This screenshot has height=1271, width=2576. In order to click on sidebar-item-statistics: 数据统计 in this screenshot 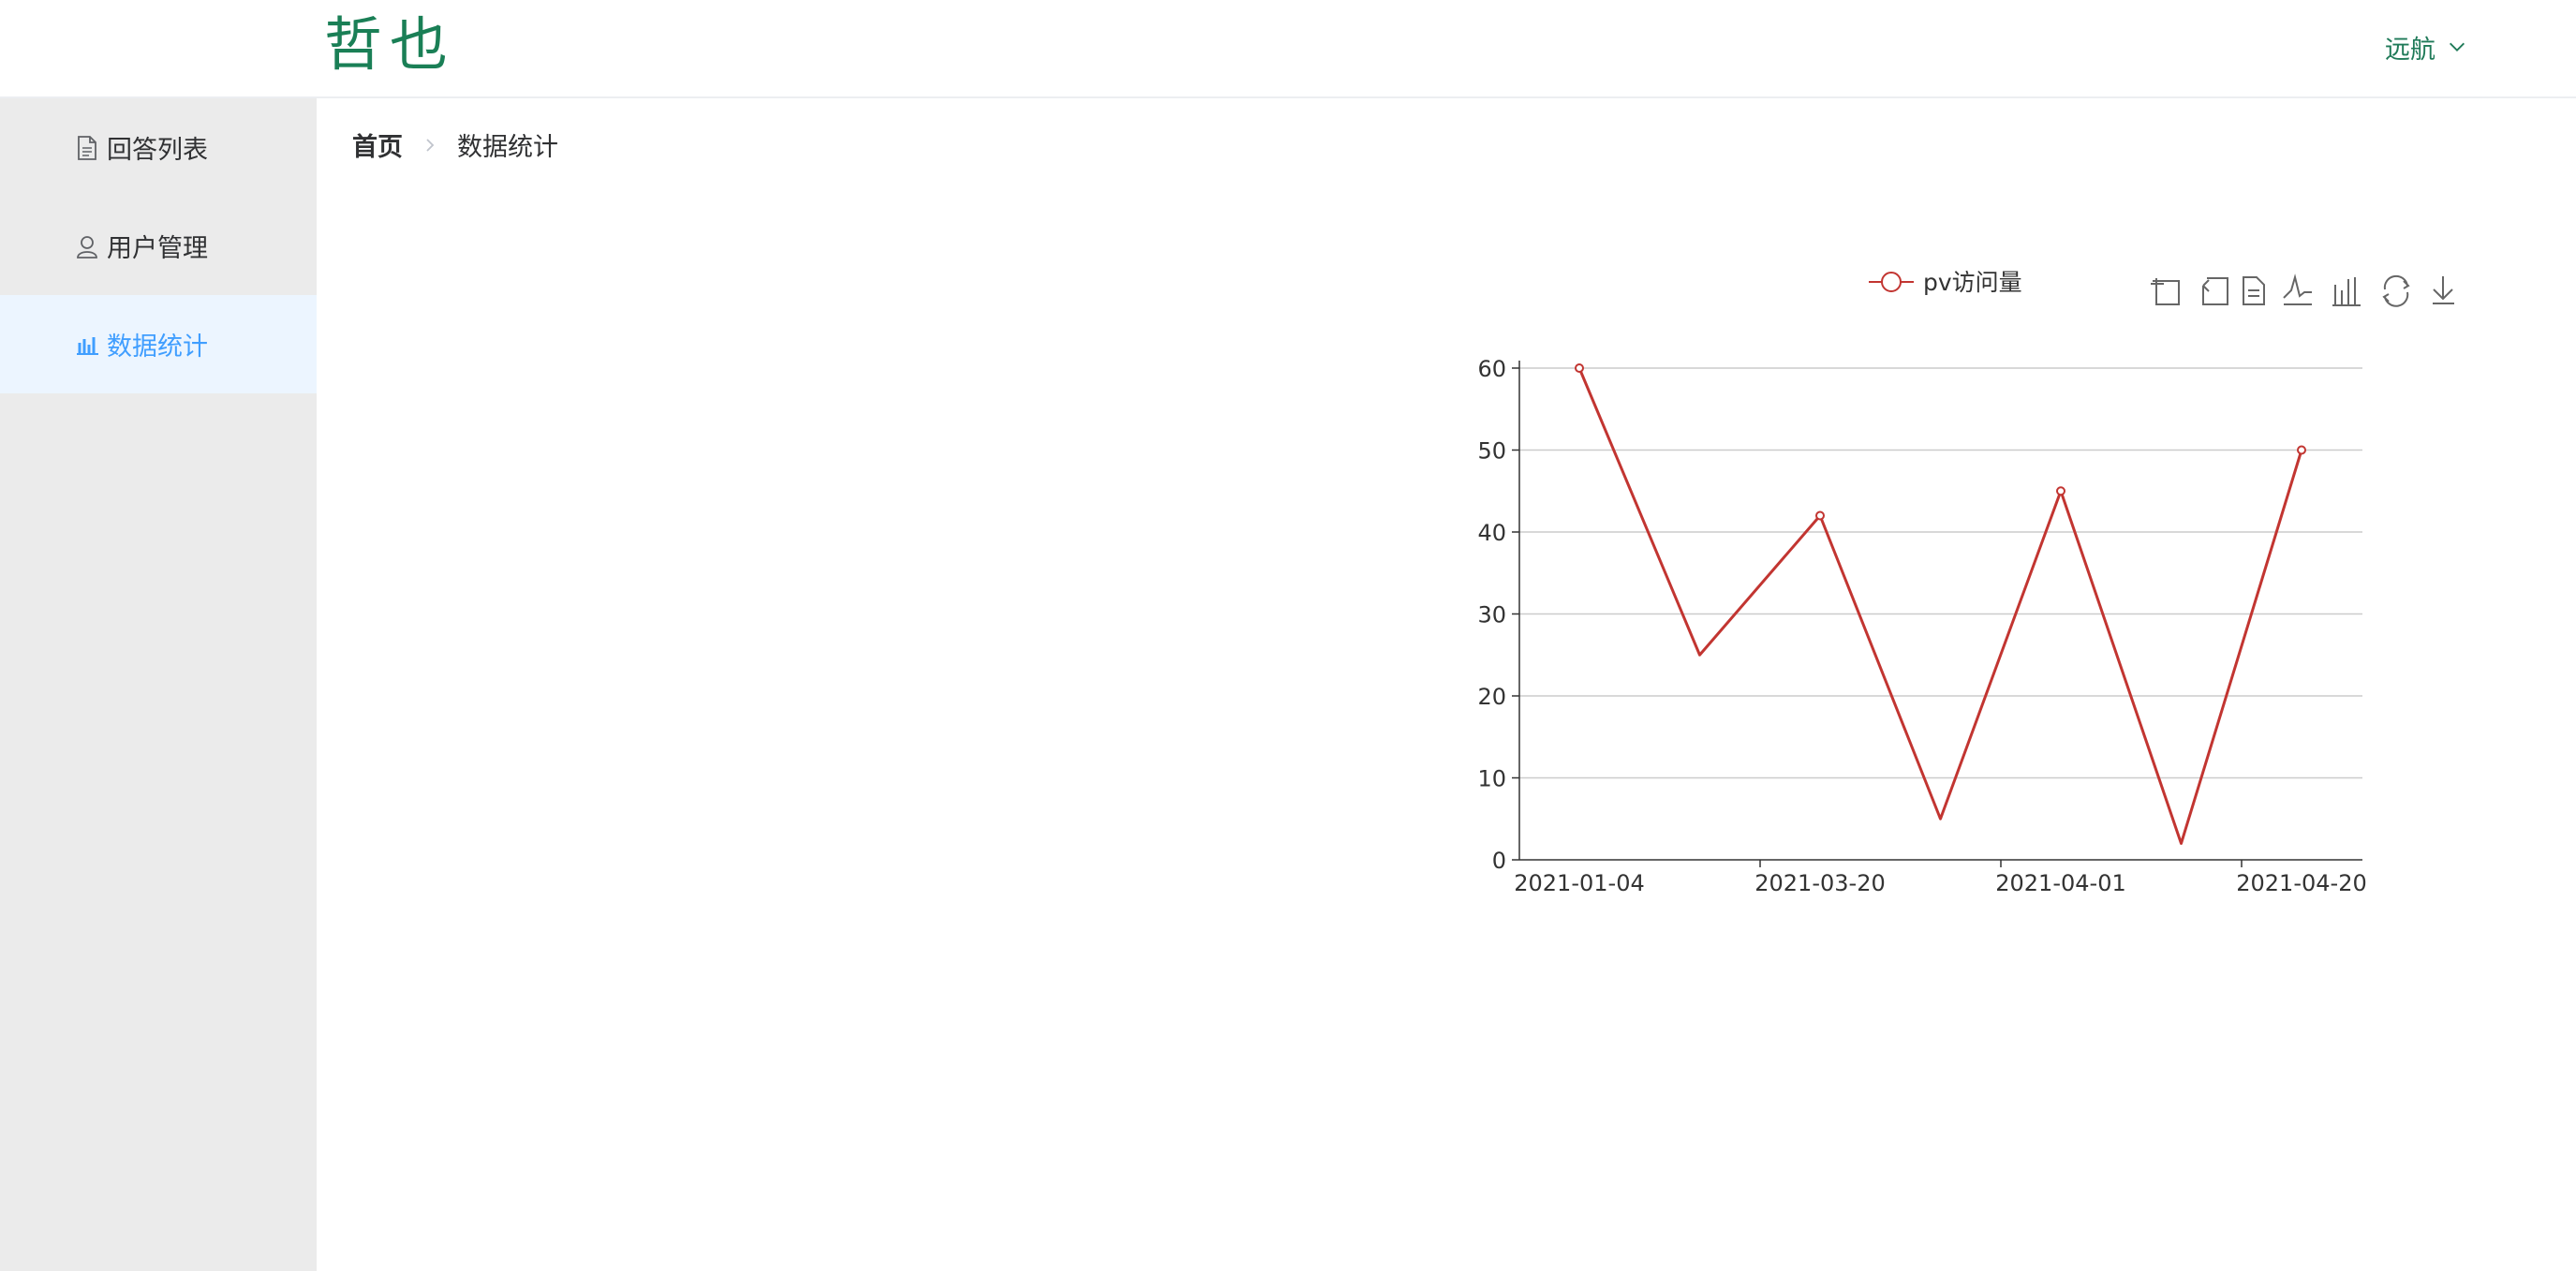, I will do `click(158, 344)`.